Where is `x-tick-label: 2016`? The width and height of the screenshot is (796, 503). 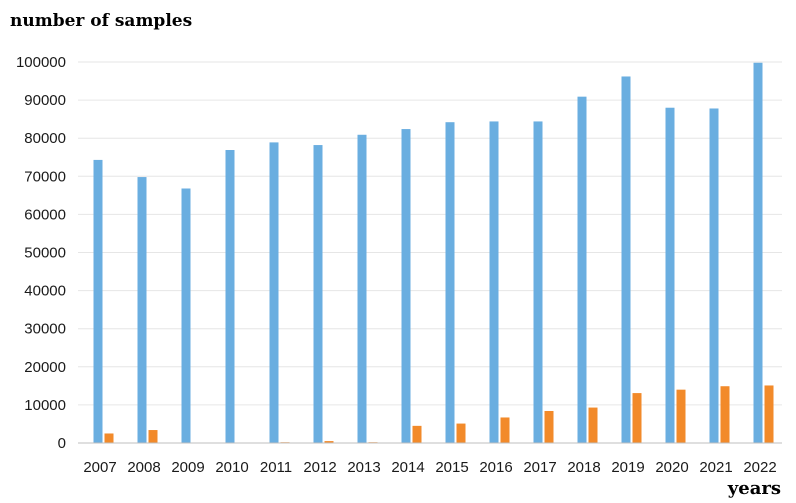
x-tick-label: 2016 is located at coordinates (495, 467).